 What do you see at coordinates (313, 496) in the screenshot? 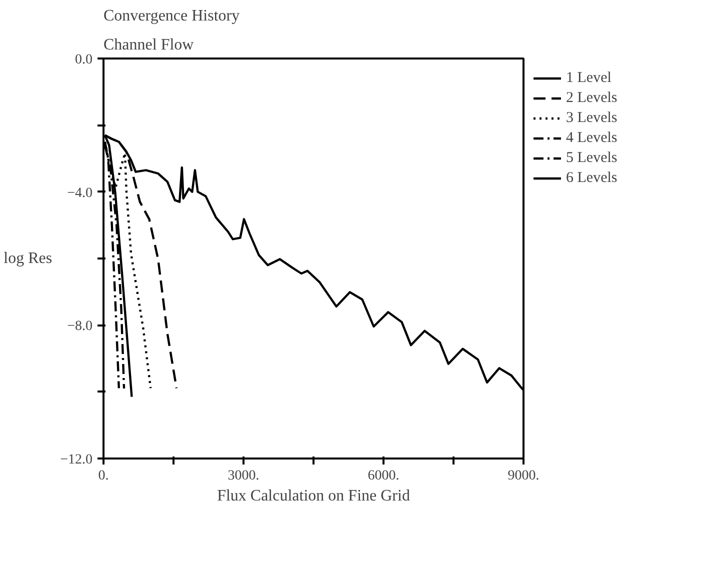
I see `x-axis-title: Flux Calculation on Fine Grid` at bounding box center [313, 496].